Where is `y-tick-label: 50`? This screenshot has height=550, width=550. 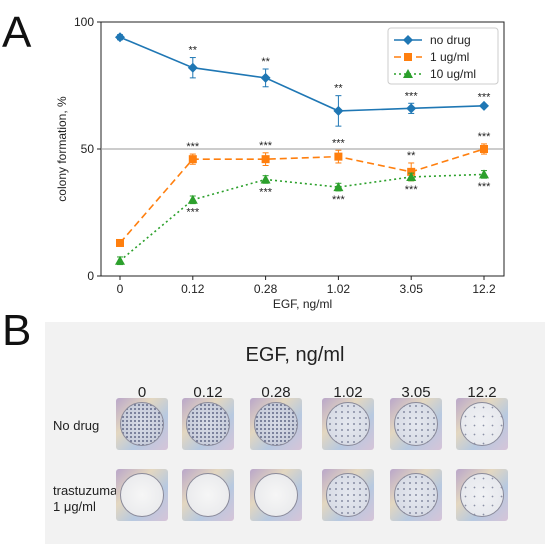
y-tick-label: 50 is located at coordinates (88, 149).